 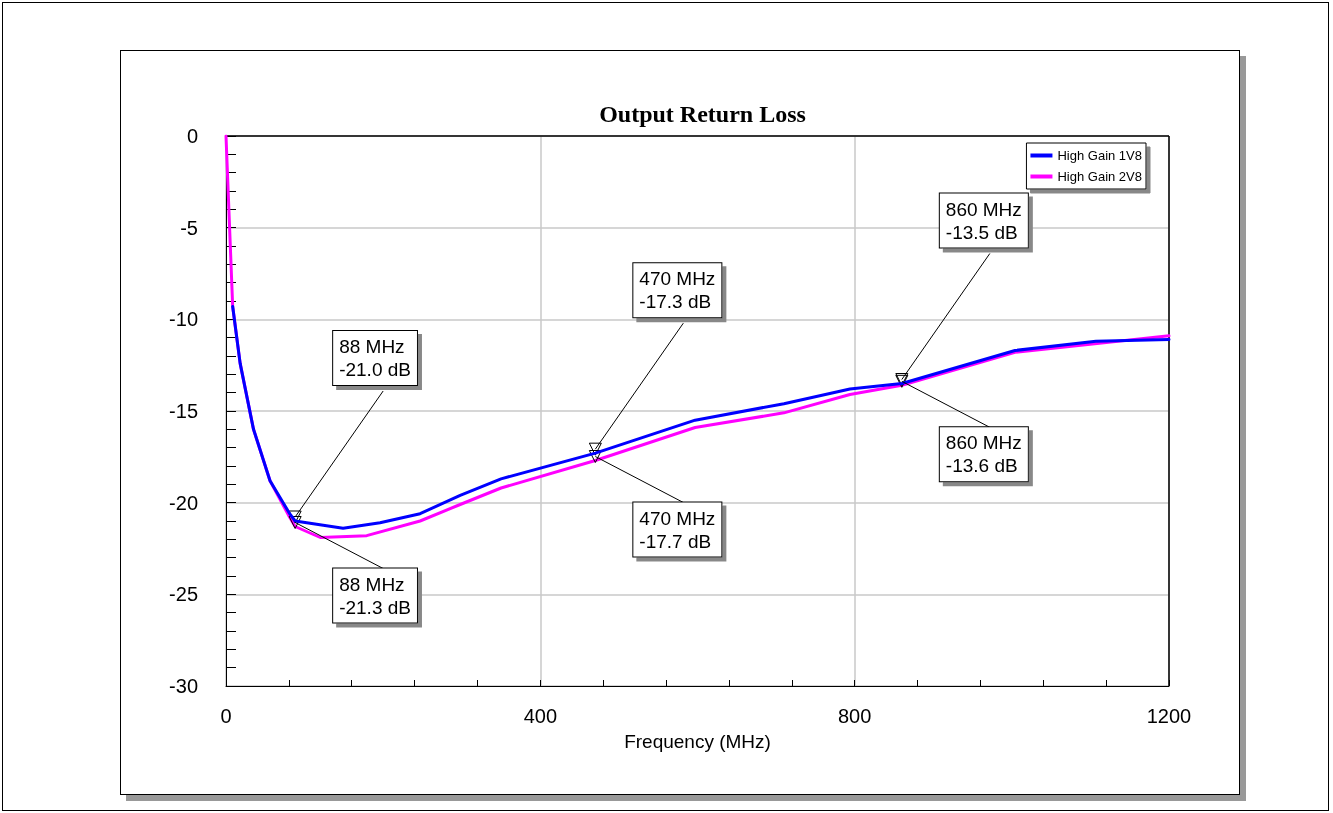 I want to click on annotation: 860 MHz -13.6 dB, so click(x=983, y=454).